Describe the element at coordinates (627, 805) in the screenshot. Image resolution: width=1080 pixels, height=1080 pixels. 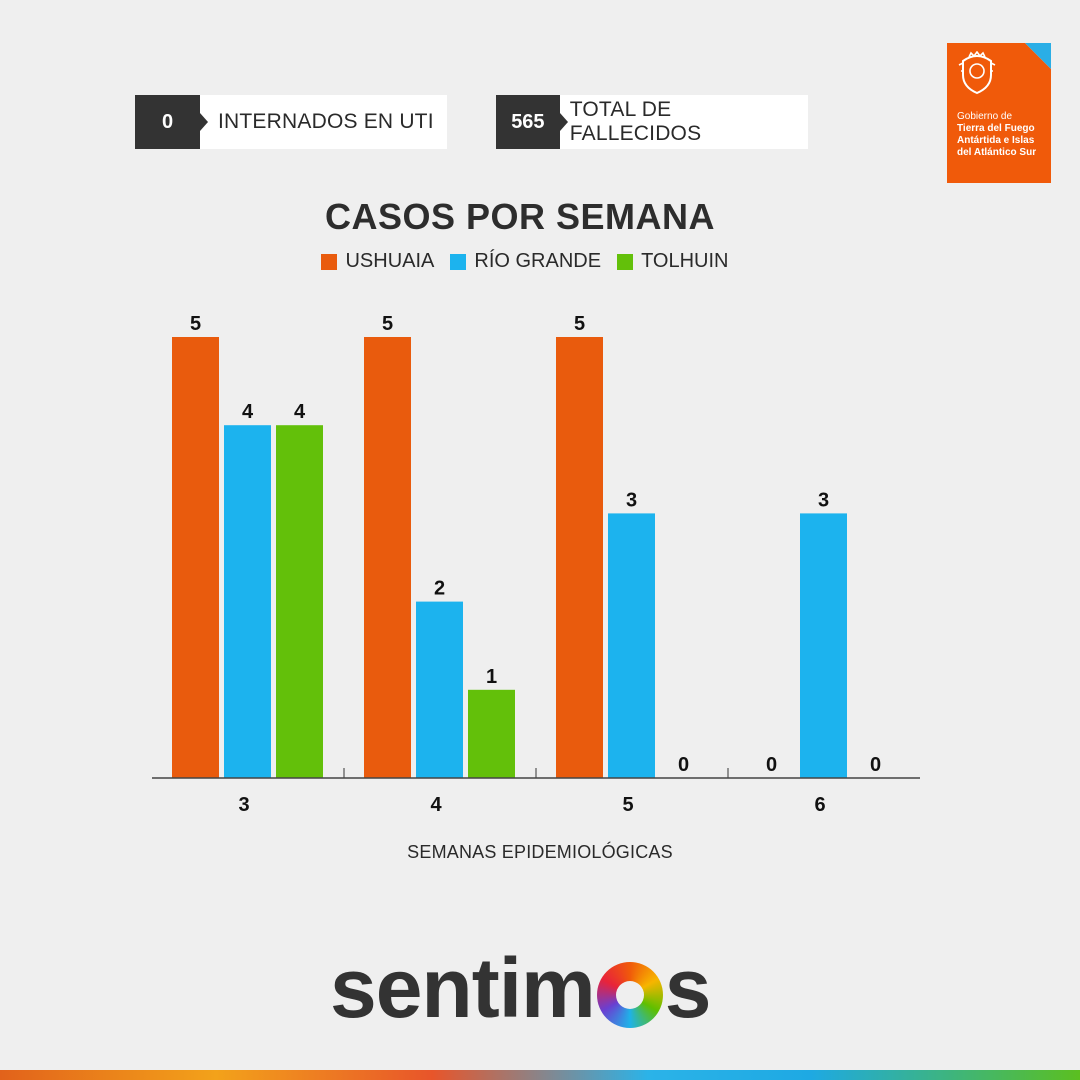
I see `x-tick-label-5: 5` at that location.